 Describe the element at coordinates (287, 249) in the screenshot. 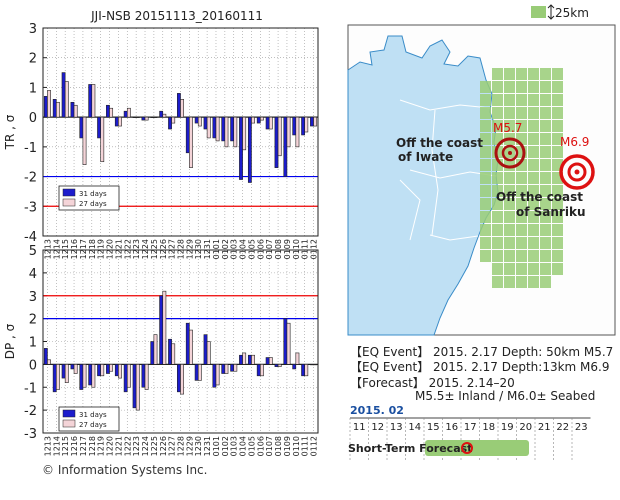

I see `x-tick-label: 0109` at that location.